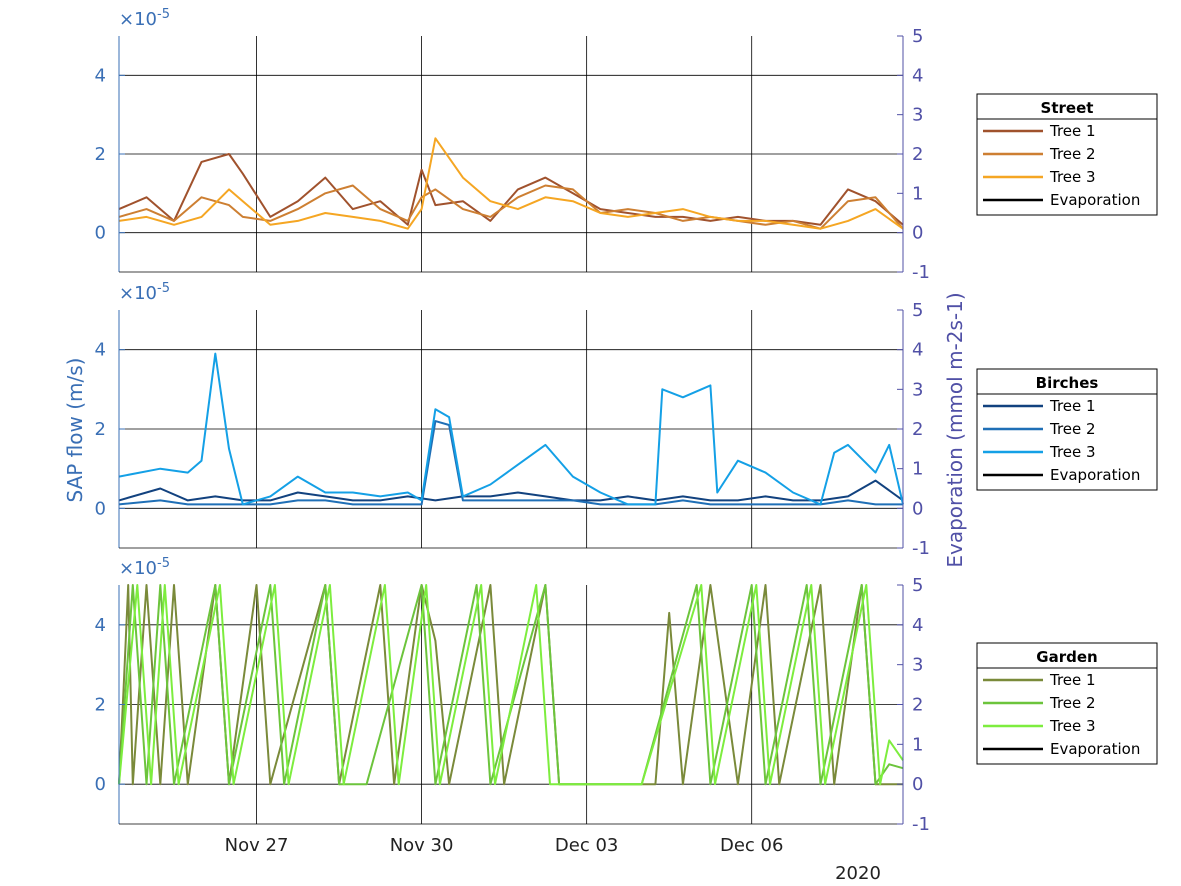 This screenshot has height=886, width=1181. What do you see at coordinates (1067, 383) in the screenshot?
I see `legend-title: Birches` at bounding box center [1067, 383].